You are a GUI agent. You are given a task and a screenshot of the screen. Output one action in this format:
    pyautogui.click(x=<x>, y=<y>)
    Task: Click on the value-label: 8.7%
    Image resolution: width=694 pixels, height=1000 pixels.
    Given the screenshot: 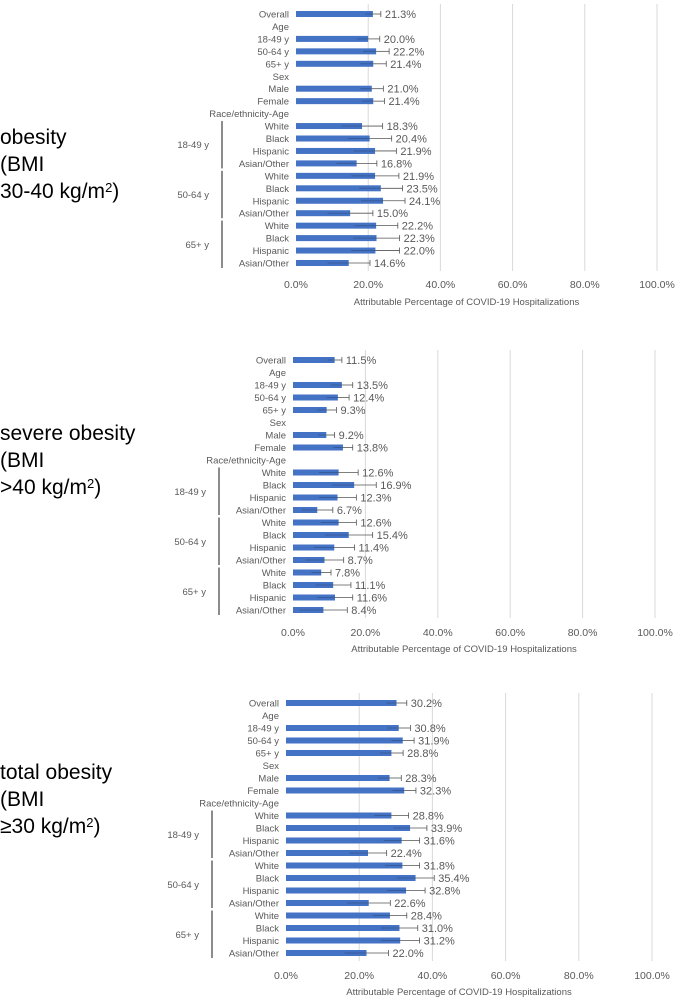 What is the action you would take?
    pyautogui.click(x=360, y=561)
    